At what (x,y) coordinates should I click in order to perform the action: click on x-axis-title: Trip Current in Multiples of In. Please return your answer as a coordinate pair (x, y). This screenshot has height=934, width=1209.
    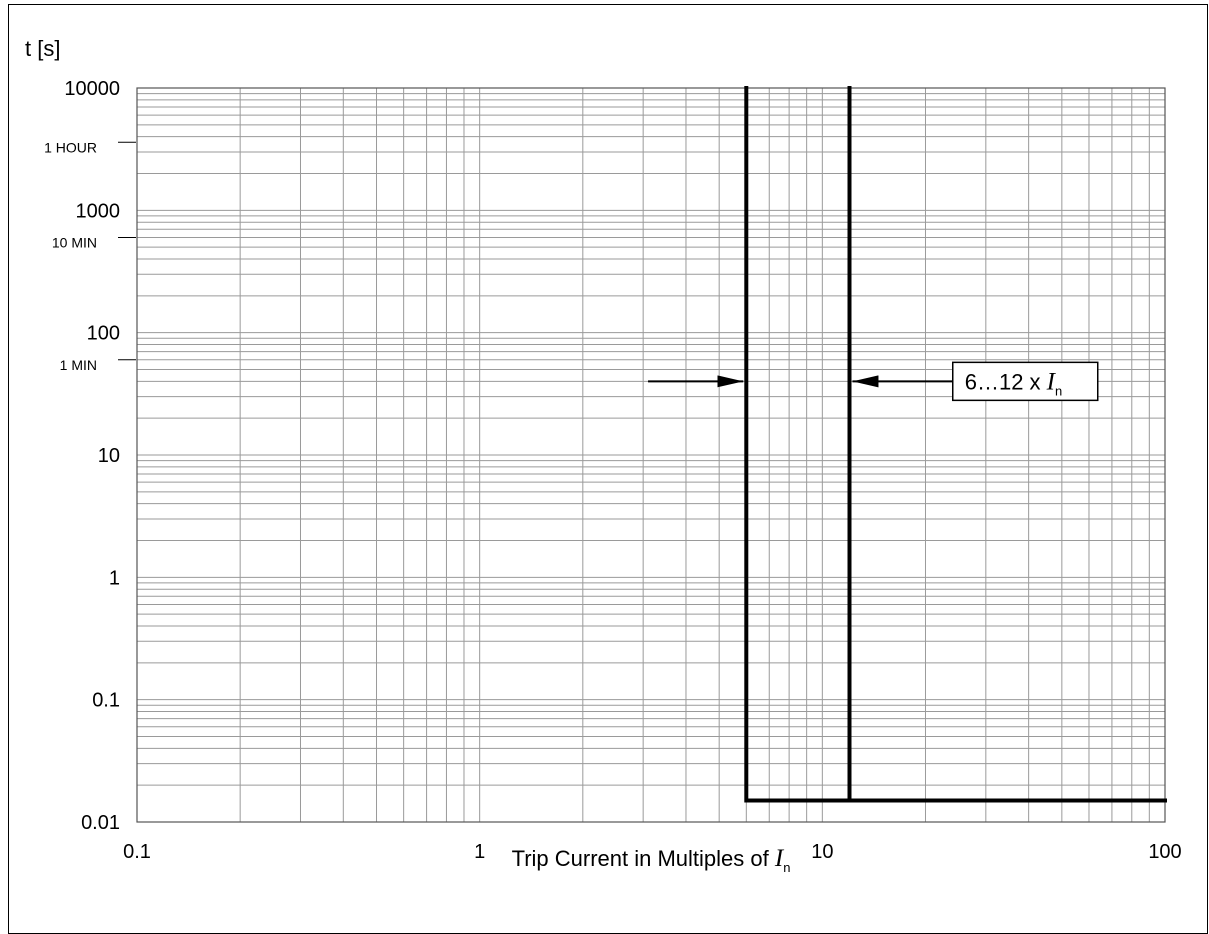
    Looking at the image, I should click on (651, 860).